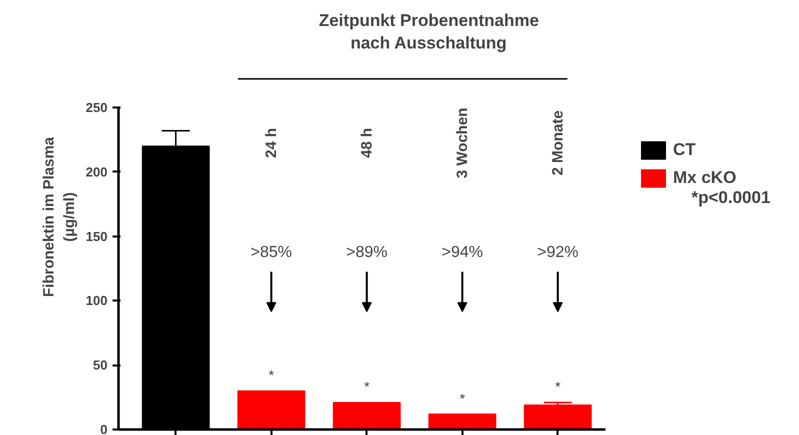 This screenshot has height=435, width=799. What do you see at coordinates (97, 236) in the screenshot?
I see `y-tick-label: 150` at bounding box center [97, 236].